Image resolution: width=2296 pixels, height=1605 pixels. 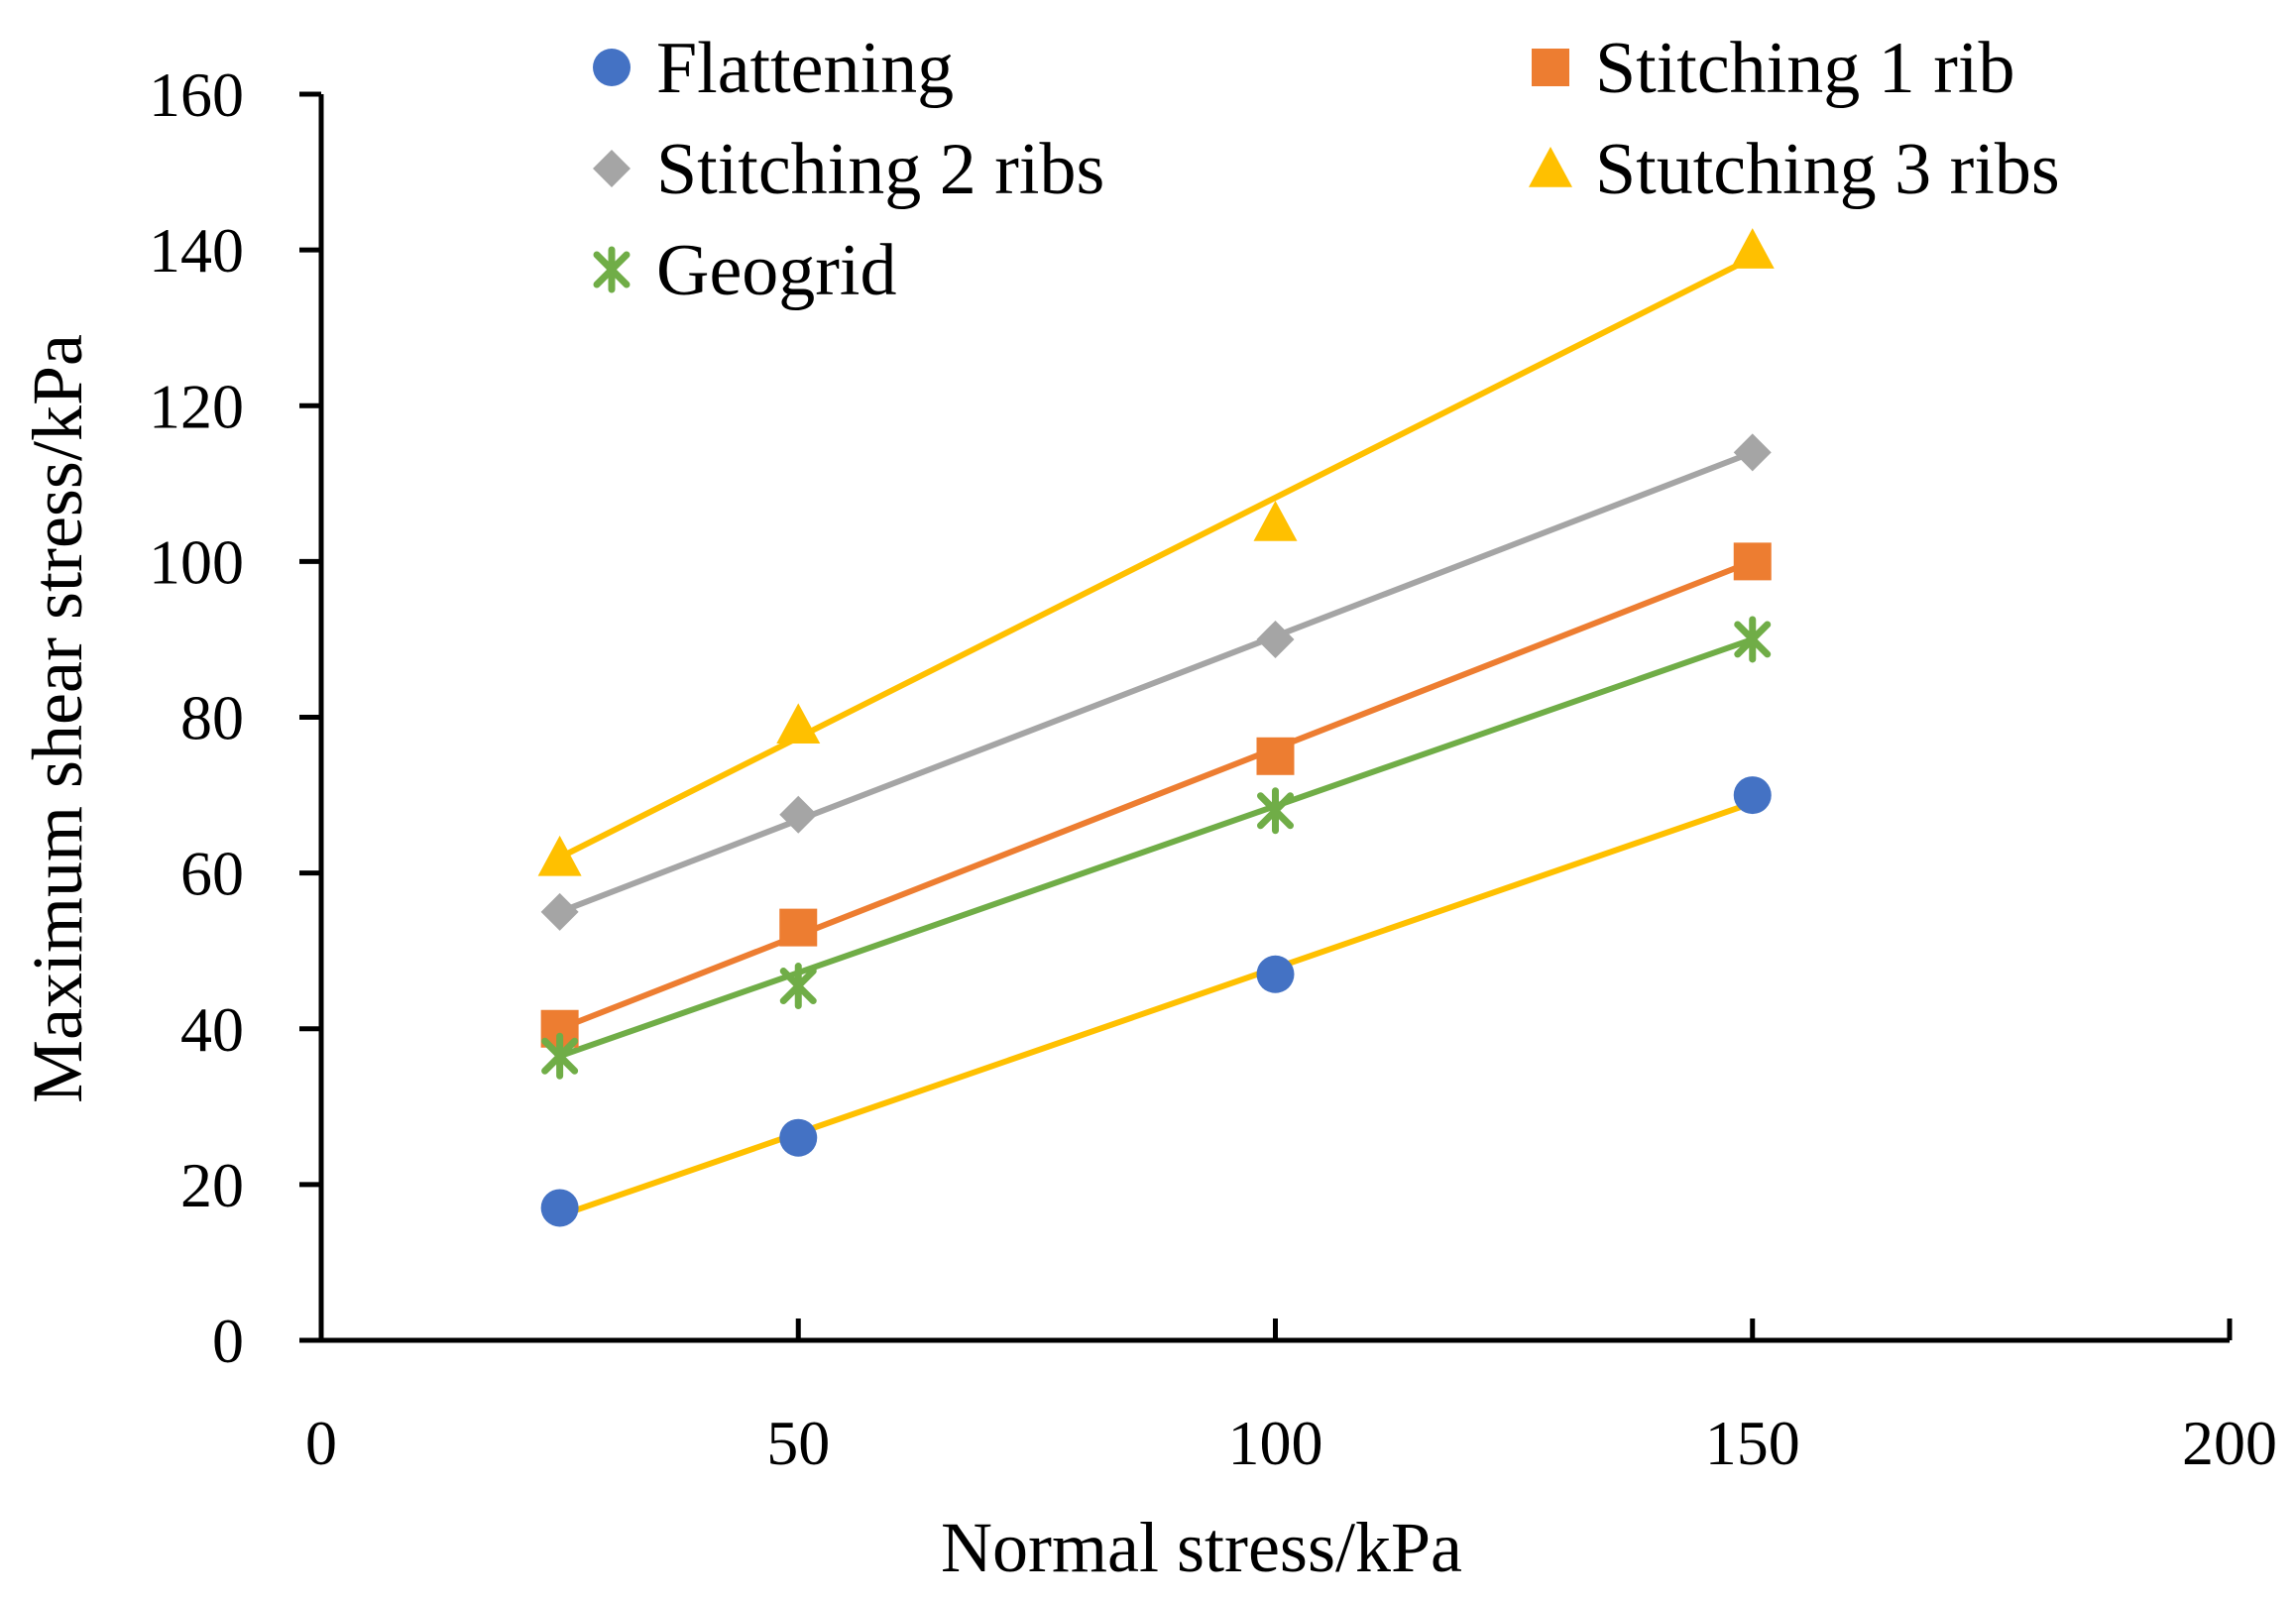 I want to click on legend-item-stitching-1-rib: Stitching 1 rib, so click(x=1773, y=68).